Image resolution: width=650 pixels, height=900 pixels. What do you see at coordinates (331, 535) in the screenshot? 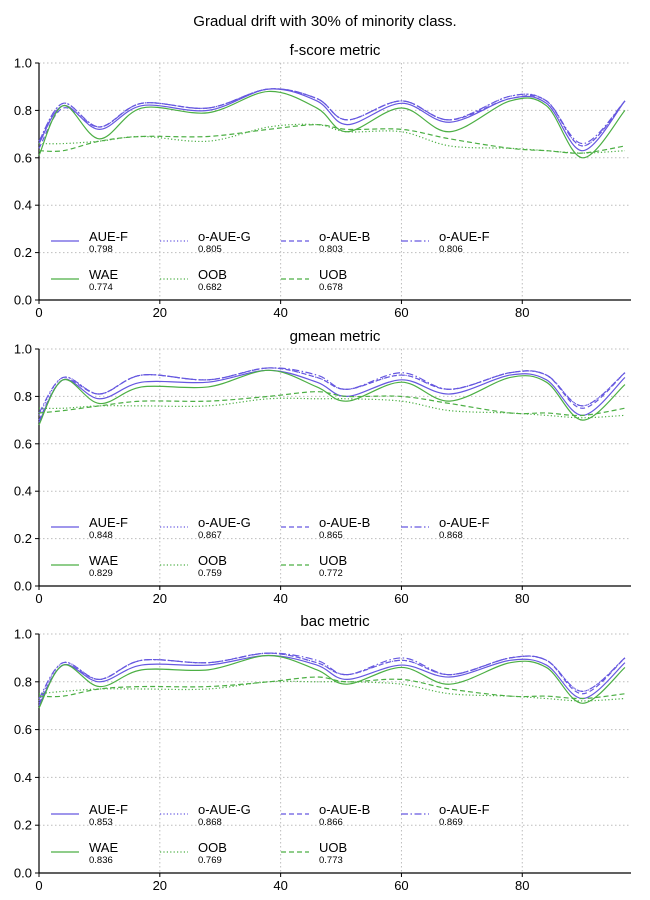
I see `legend-score: 0.865` at bounding box center [331, 535].